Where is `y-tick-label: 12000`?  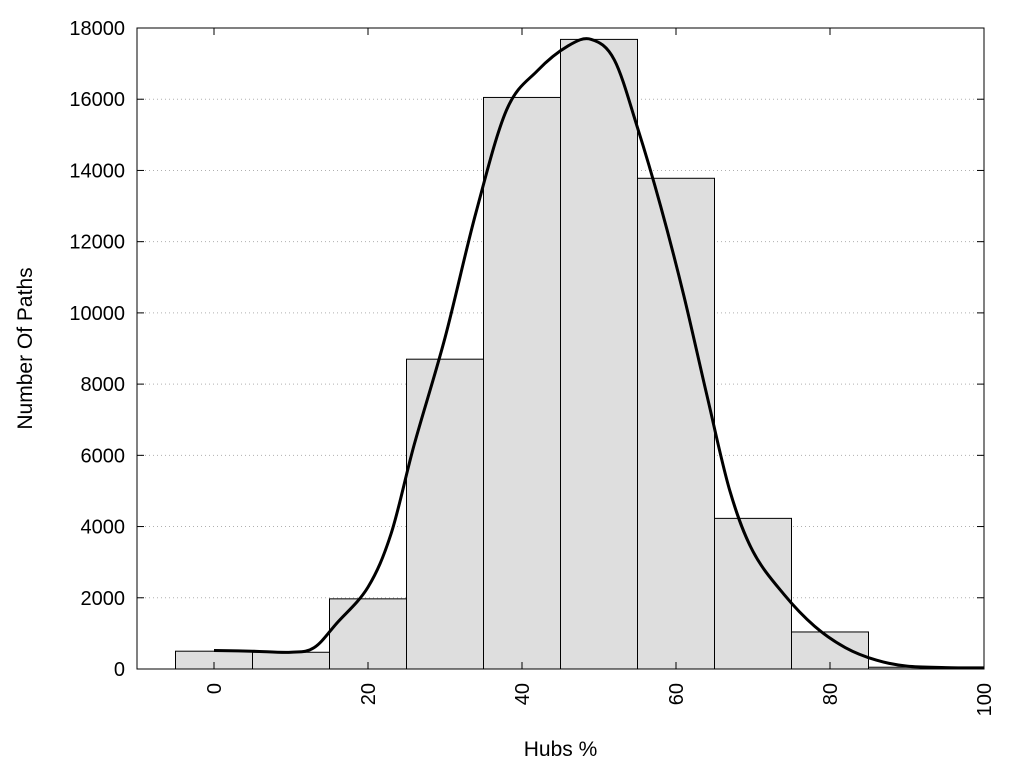 y-tick-label: 12000 is located at coordinates (97, 243).